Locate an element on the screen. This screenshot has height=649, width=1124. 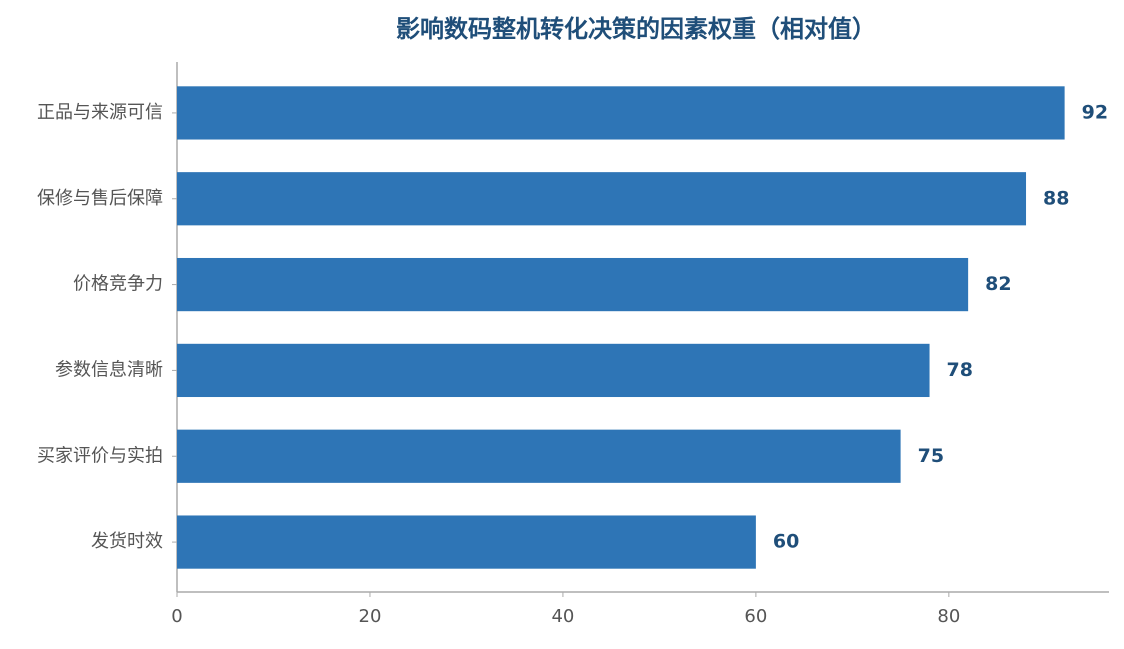
x-tick-label: 20 is located at coordinates (370, 616).